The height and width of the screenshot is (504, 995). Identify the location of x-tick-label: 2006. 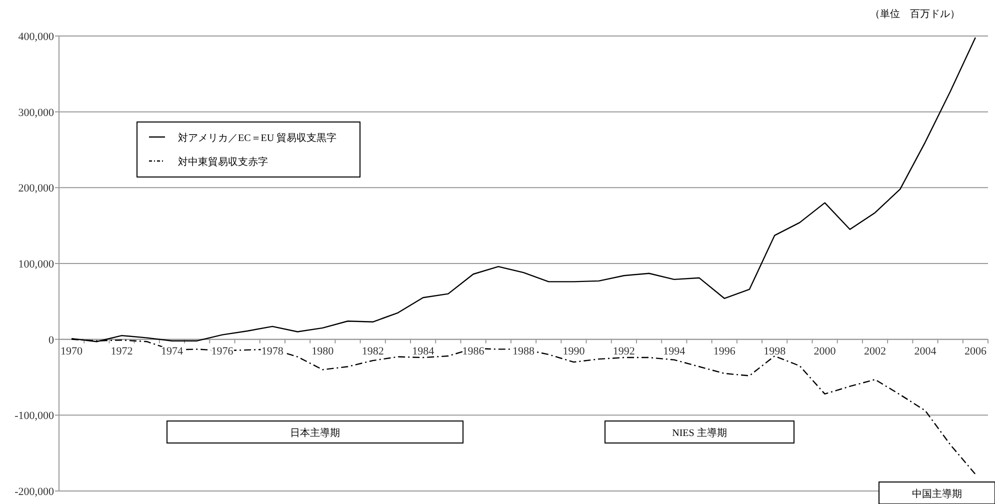
(975, 351).